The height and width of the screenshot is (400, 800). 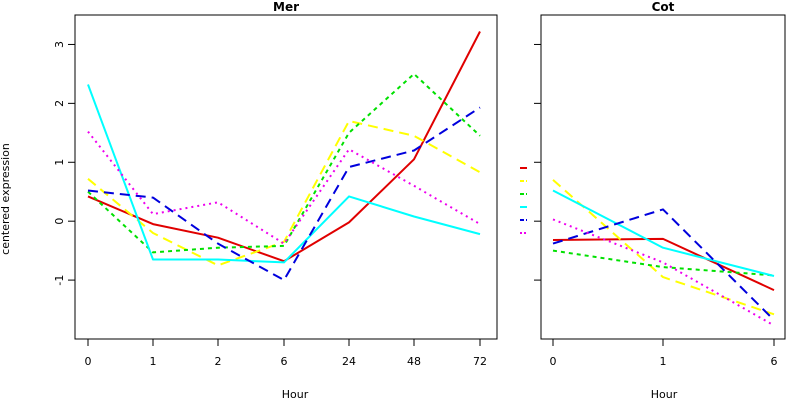 I want to click on x-tick-label: 2, so click(x=218, y=361).